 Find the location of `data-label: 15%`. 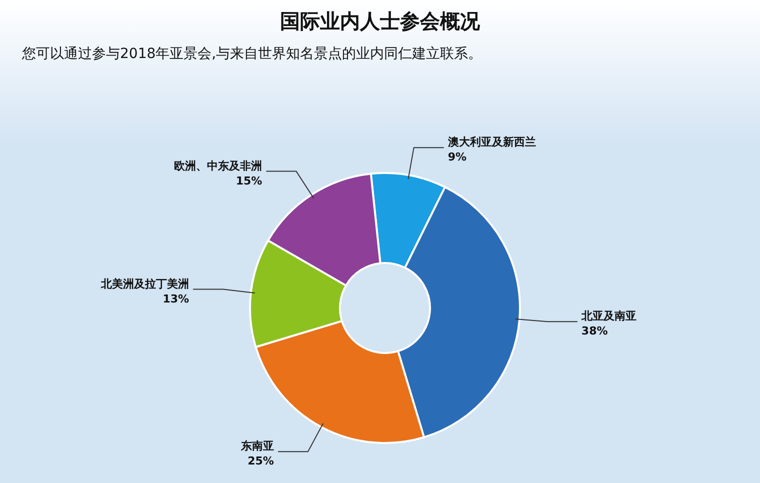

data-label: 15% is located at coordinates (249, 181).